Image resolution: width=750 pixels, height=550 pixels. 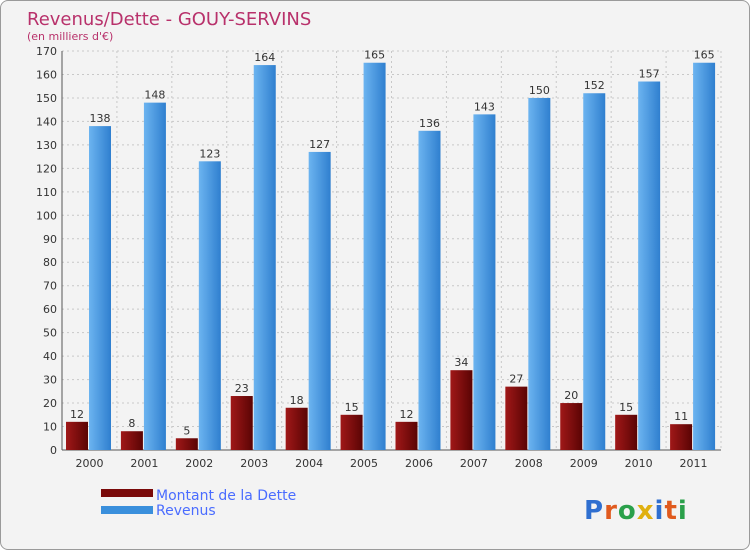 What do you see at coordinates (50, 309) in the screenshot?
I see `y-tick-label: 60` at bounding box center [50, 309].